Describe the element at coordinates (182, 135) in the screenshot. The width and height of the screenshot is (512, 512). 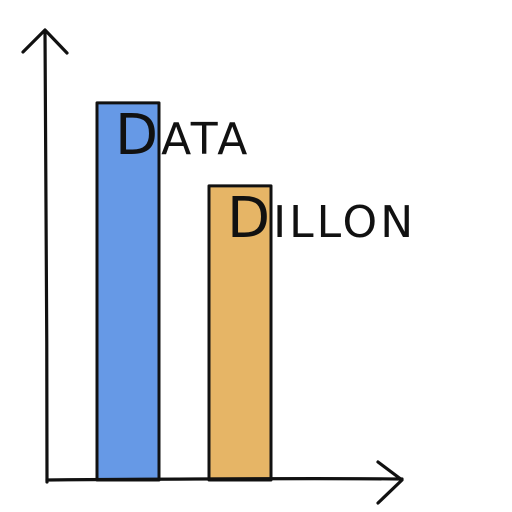
I see `bar-label-data: DATA` at that location.